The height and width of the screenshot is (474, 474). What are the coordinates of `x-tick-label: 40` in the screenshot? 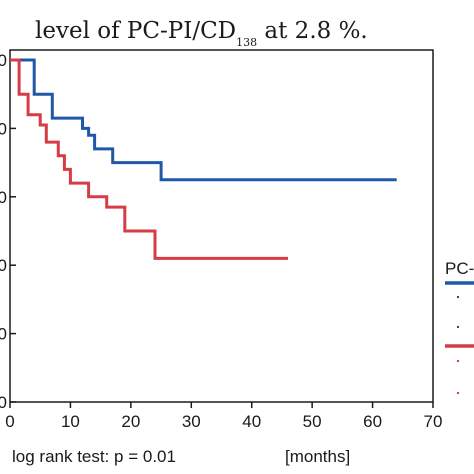 It's located at (251, 421).